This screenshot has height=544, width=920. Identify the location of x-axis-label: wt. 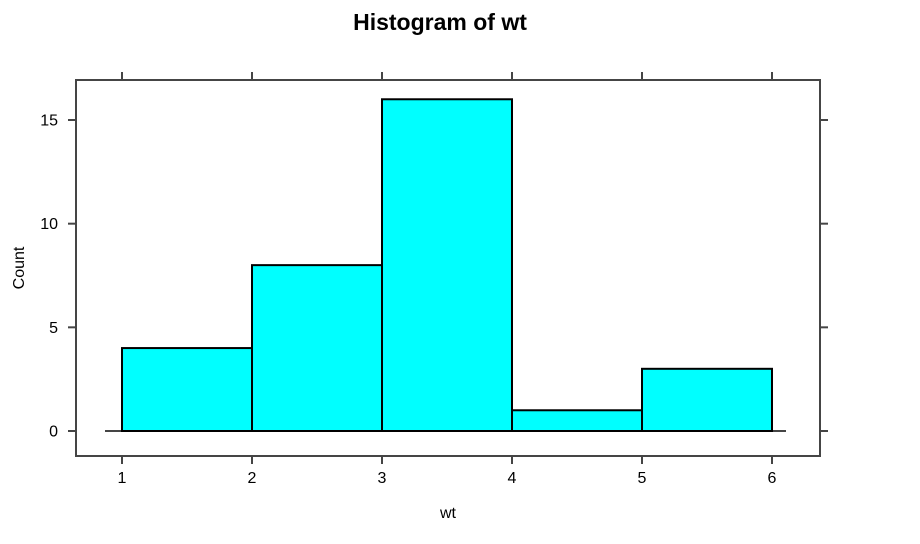
(448, 513).